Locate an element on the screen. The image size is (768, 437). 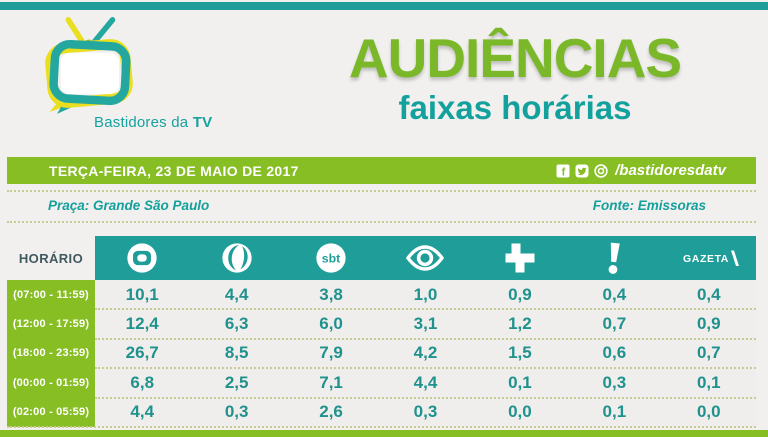
ratings-values: 6,8 2,5 7,1 4,4 0,1 0,3 0,1 is located at coordinates (425, 382).